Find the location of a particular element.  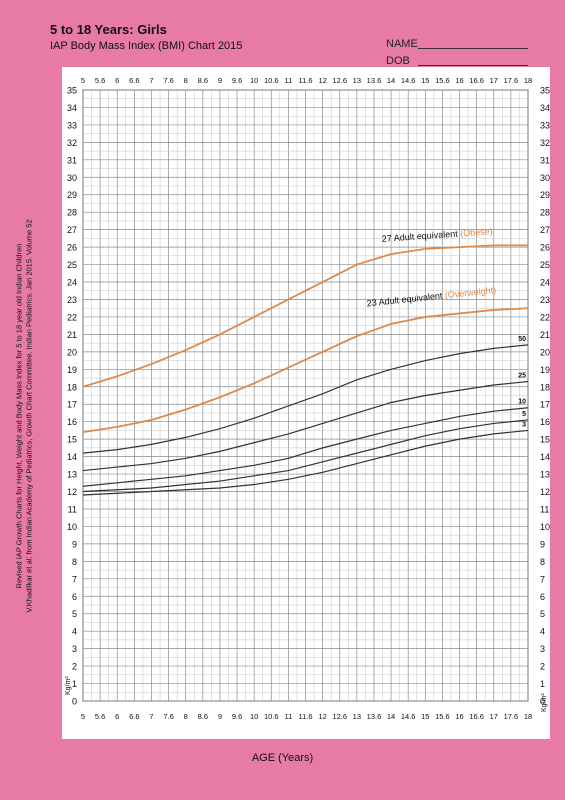

x-tick-label-bottom: 12.6 is located at coordinates (339, 716).